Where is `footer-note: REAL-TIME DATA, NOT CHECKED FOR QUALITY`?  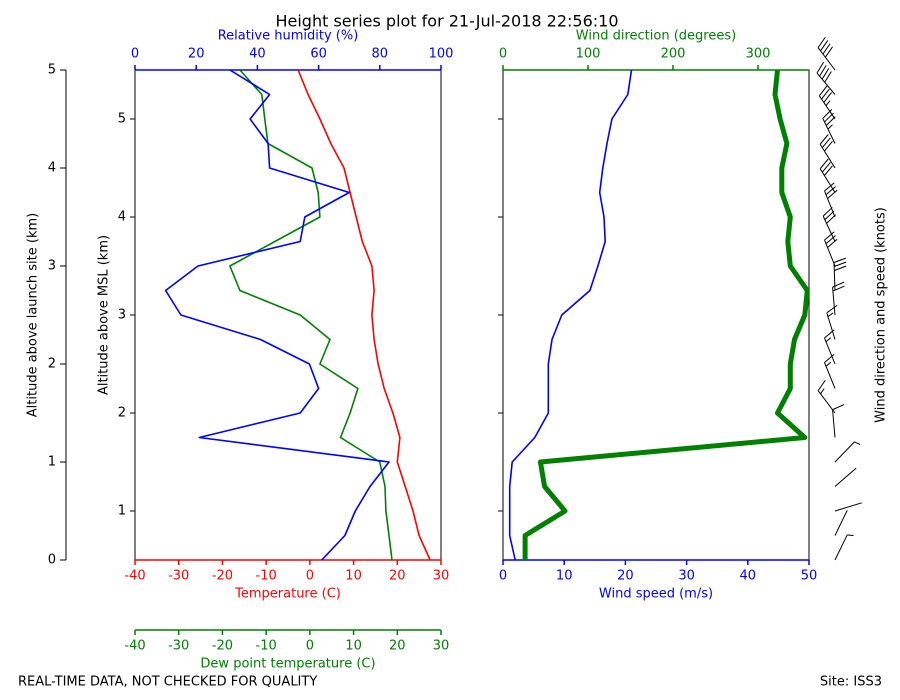
footer-note: REAL-TIME DATA, NOT CHECKED FOR QUALITY is located at coordinates (167, 682).